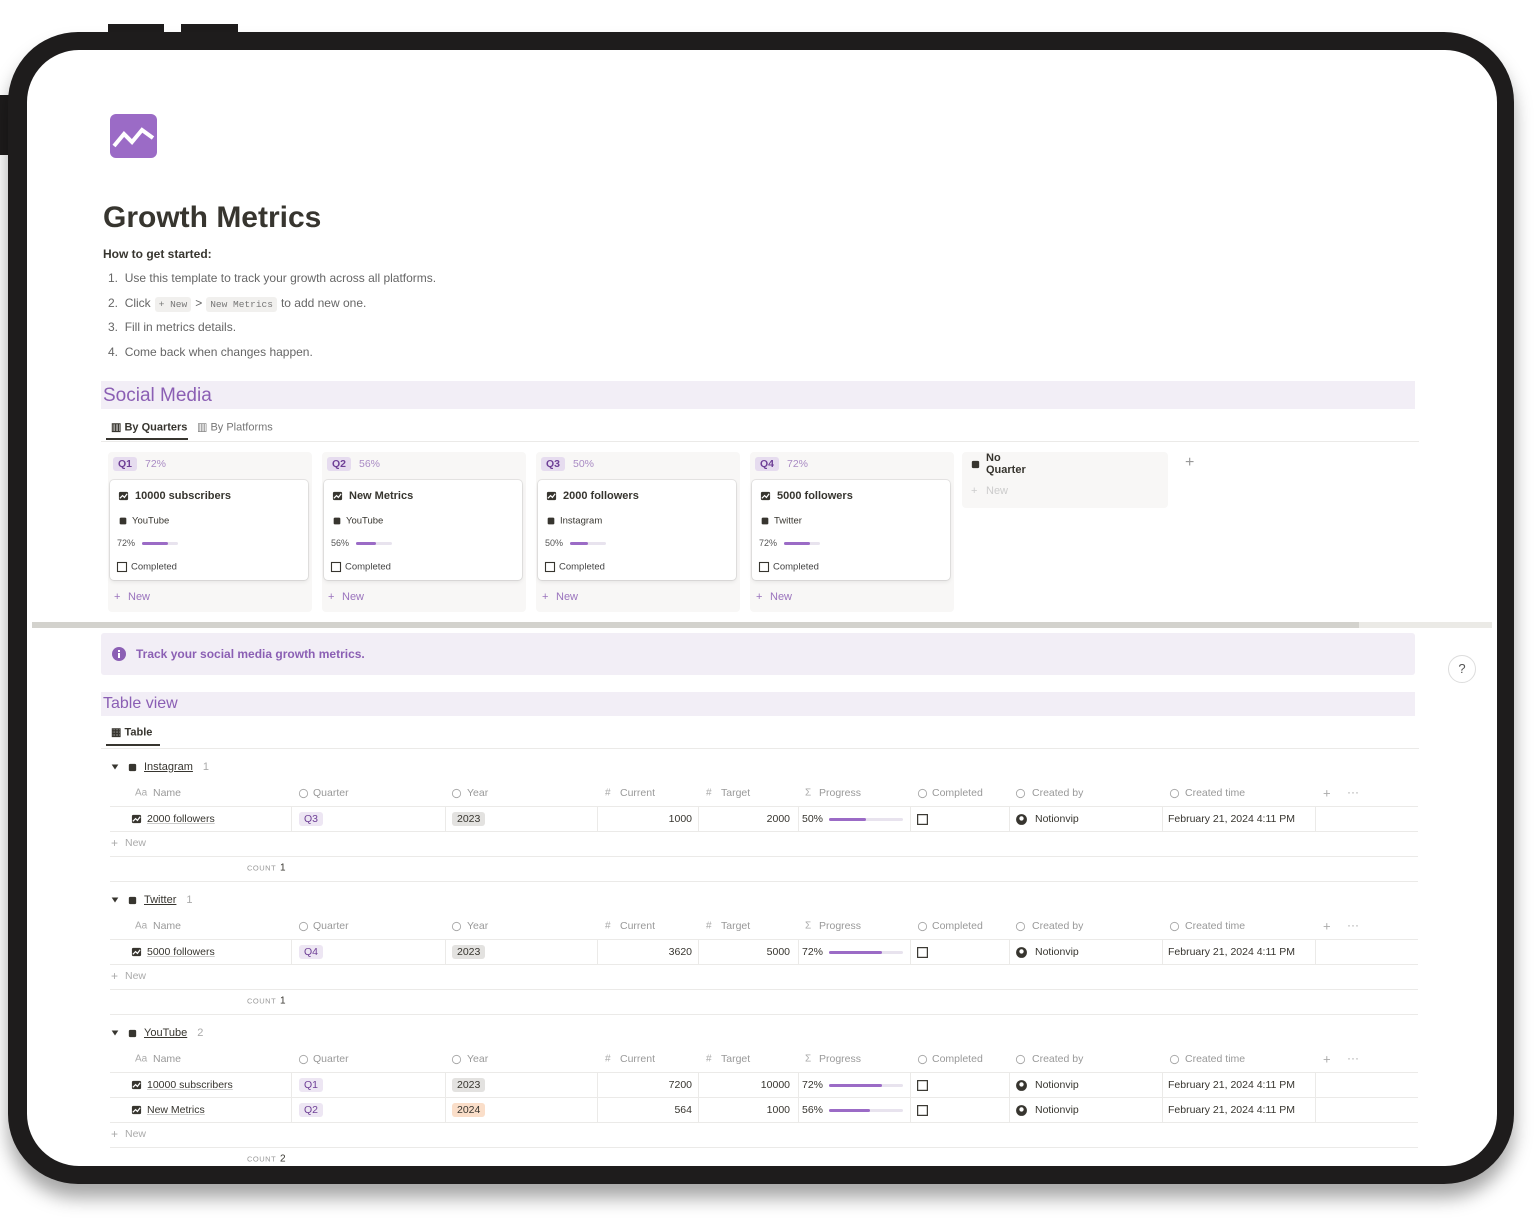  What do you see at coordinates (764, 856) in the screenshot?
I see `row-divider` at bounding box center [764, 856].